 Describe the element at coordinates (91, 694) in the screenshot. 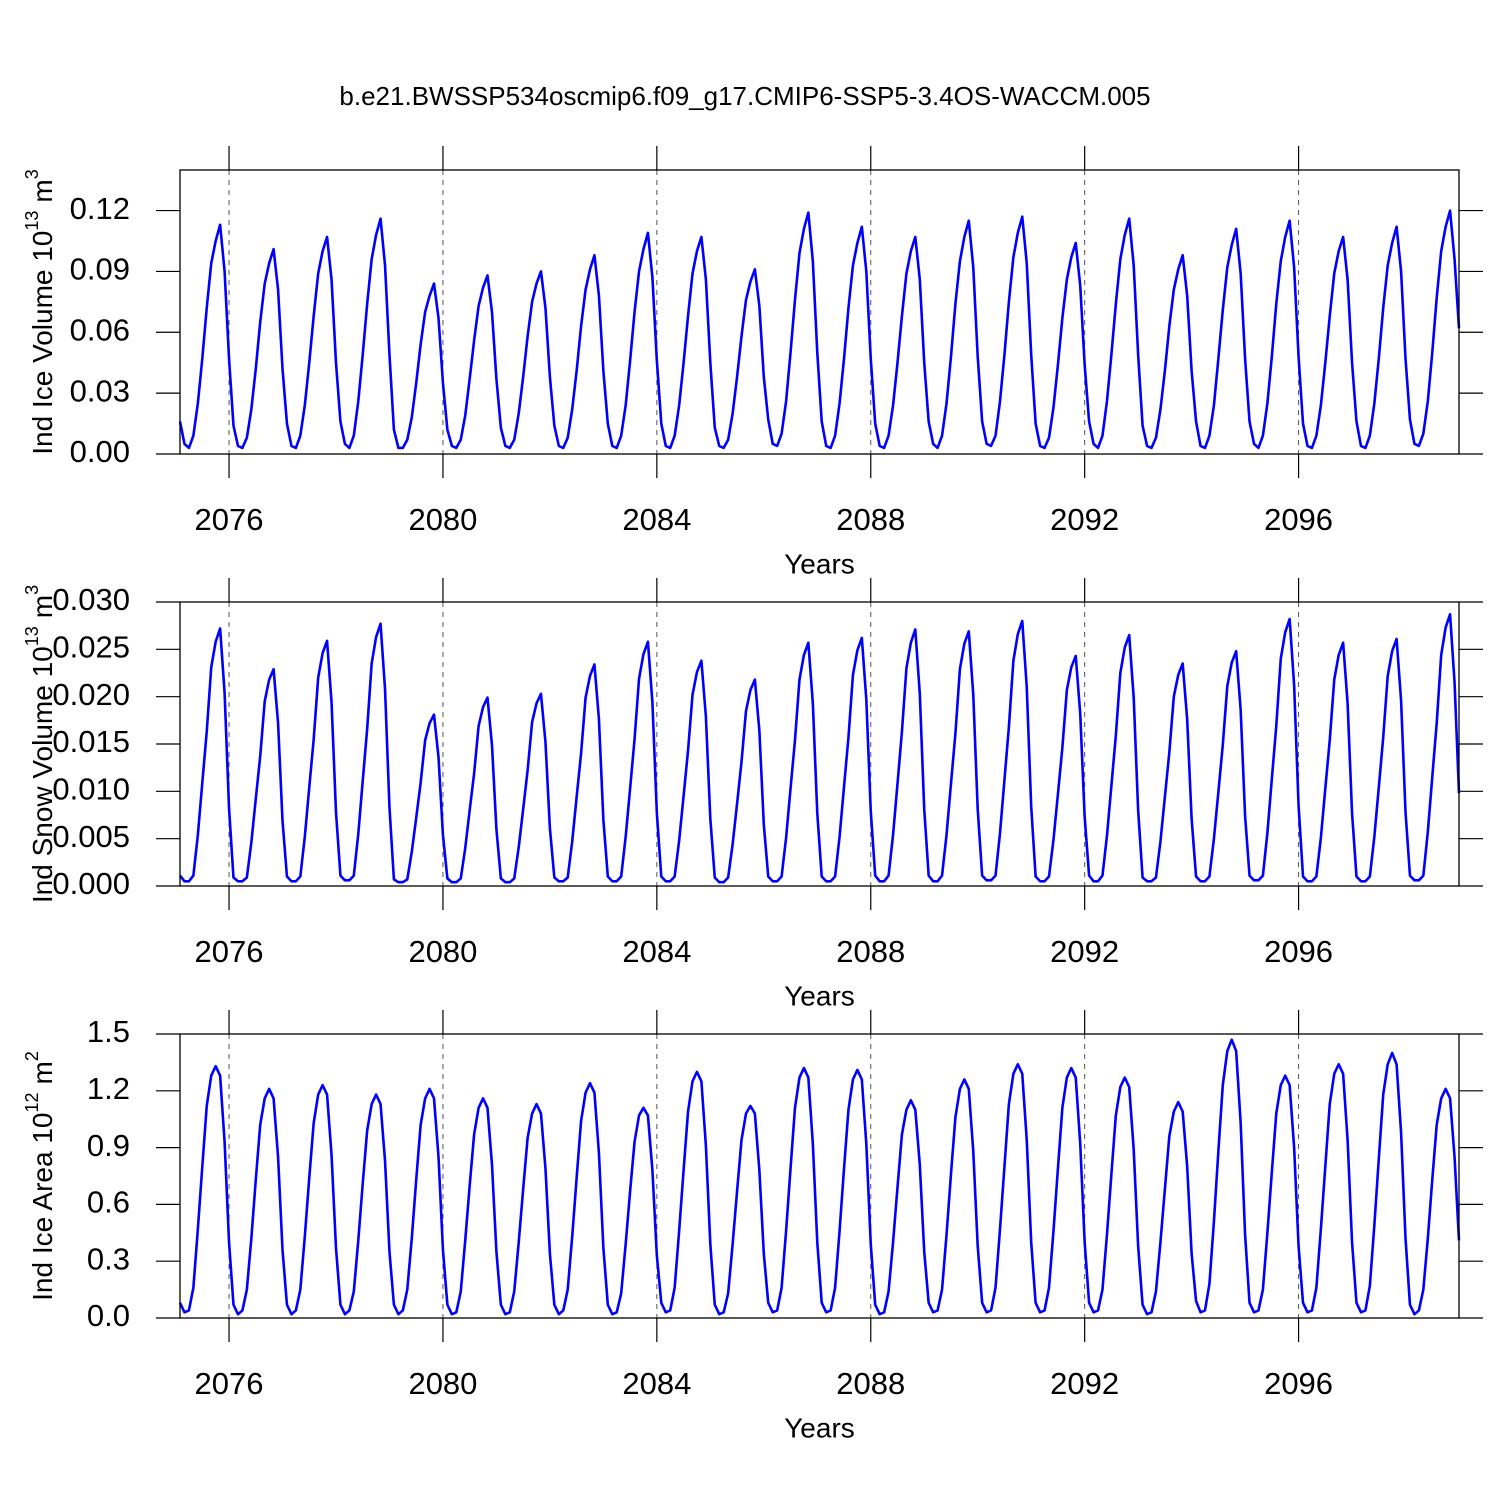

I see `y-tick-label: 0.020` at that location.